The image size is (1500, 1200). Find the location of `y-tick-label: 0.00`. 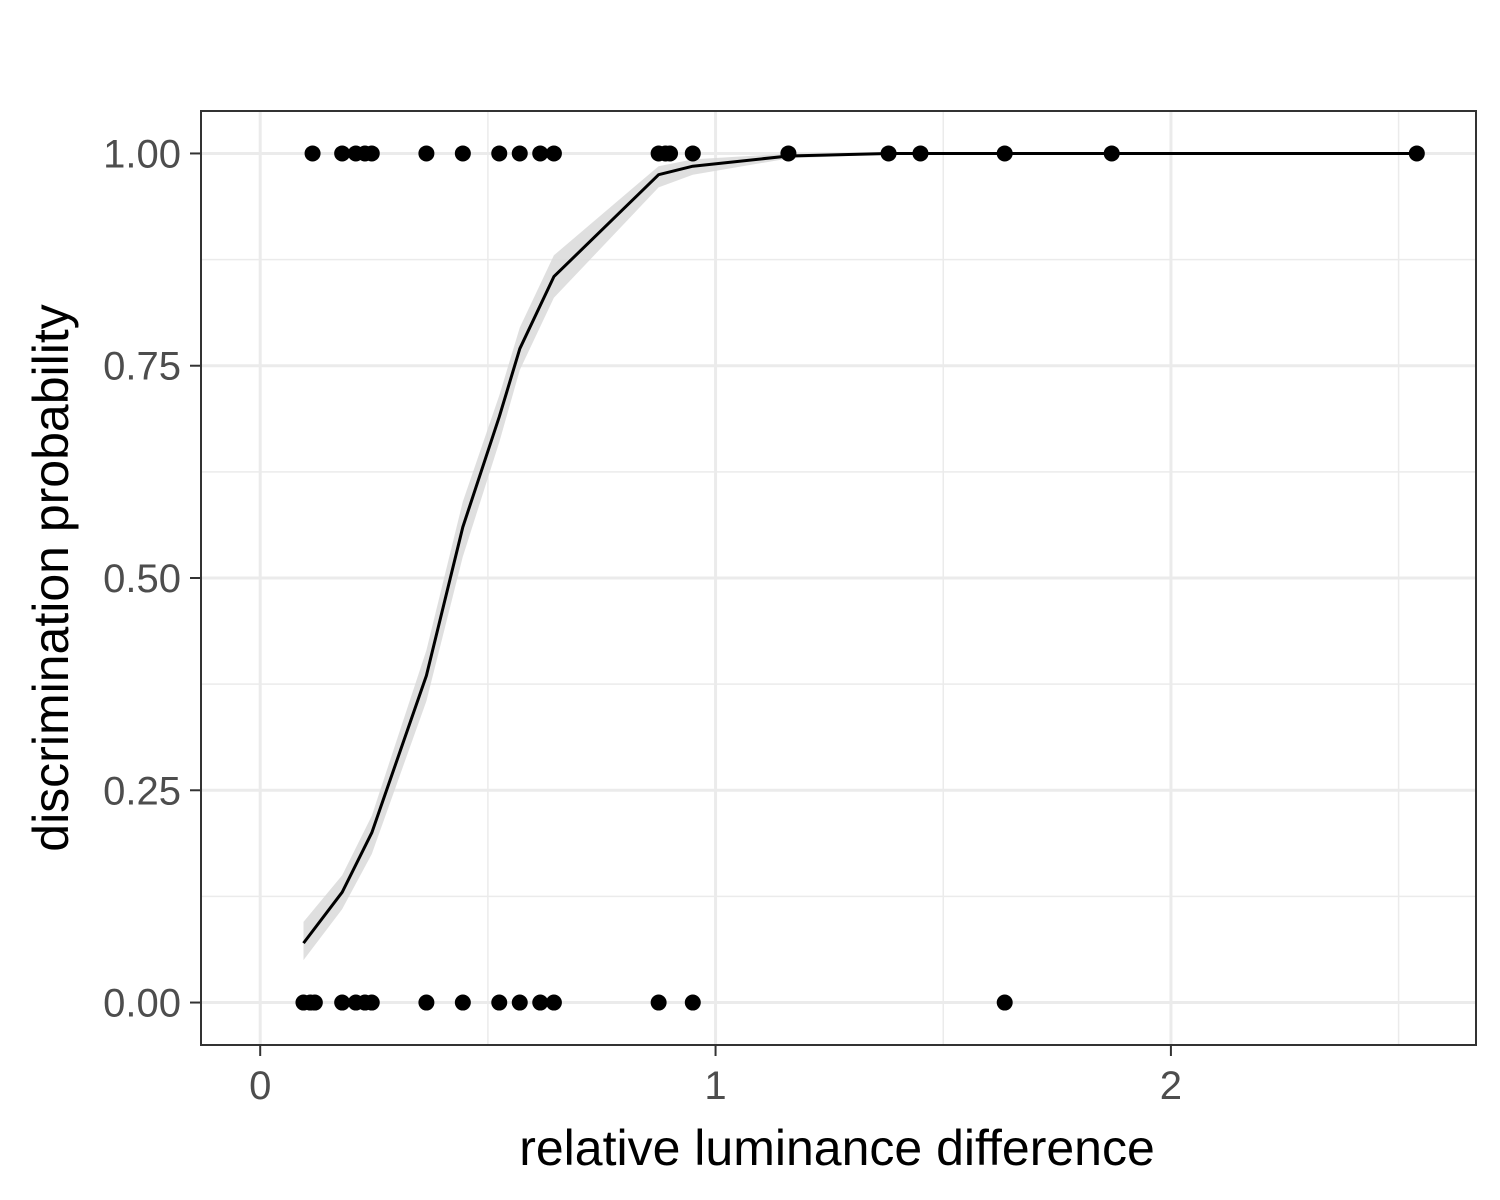

y-tick-label: 0.00 is located at coordinates (142, 1004).